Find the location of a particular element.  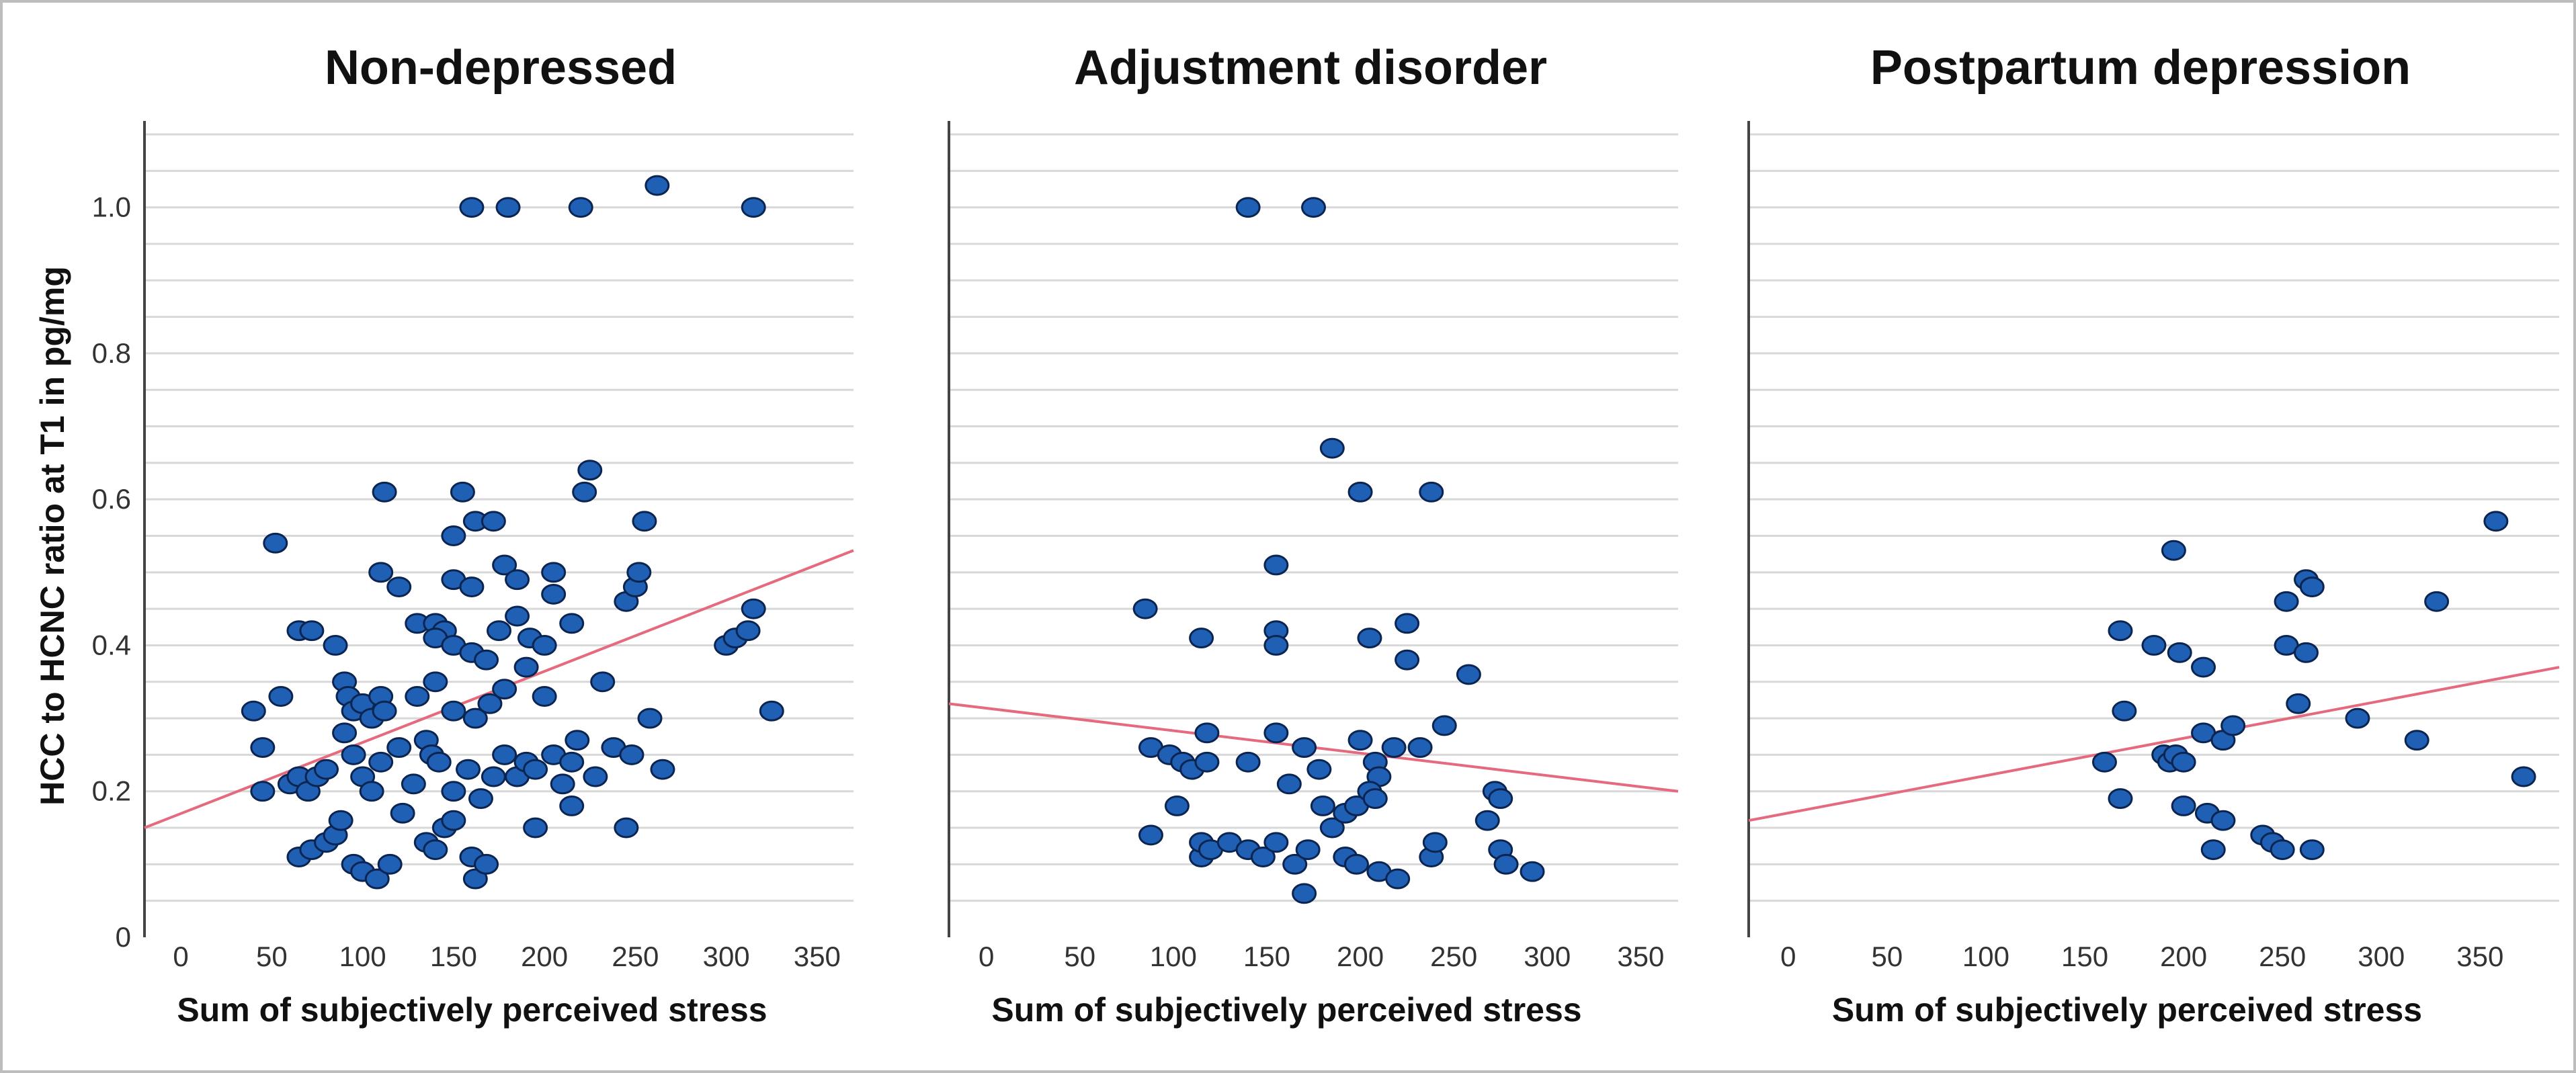

panel-3-fit-line is located at coordinates (2154, 744).